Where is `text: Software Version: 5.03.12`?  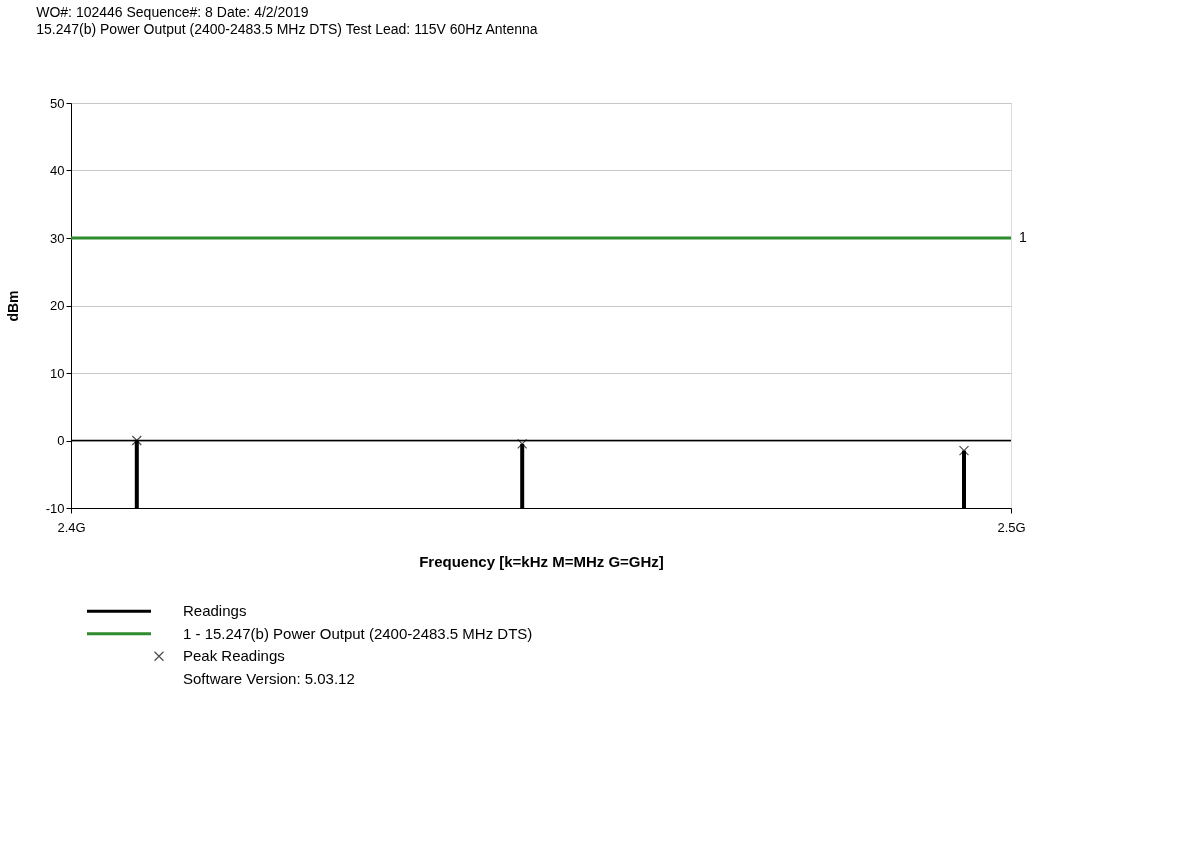 text: Software Version: 5.03.12 is located at coordinates (269, 678).